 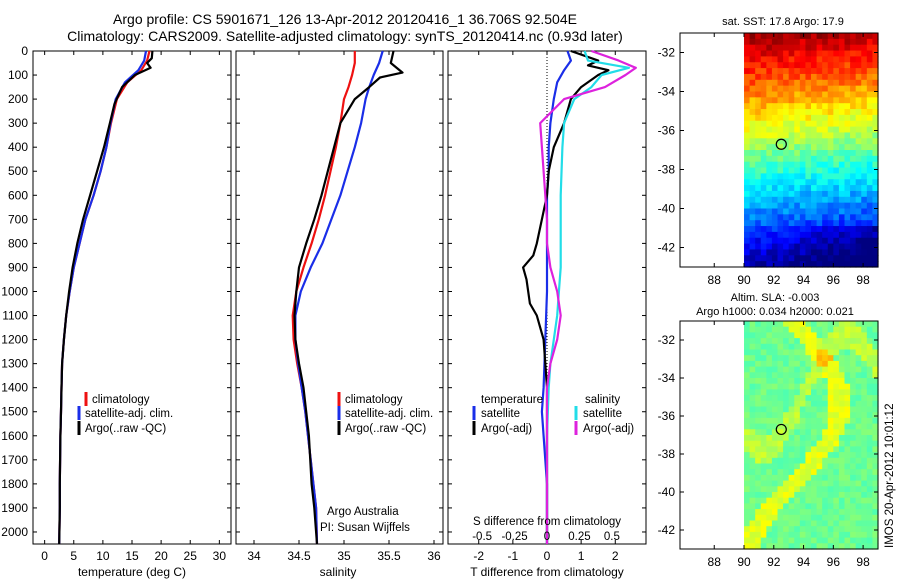 I want to click on x-tick-label: 30, so click(x=220, y=556).